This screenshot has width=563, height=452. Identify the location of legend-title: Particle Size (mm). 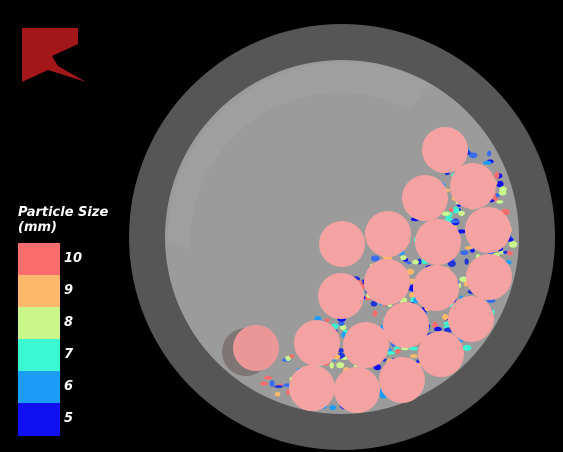
(73, 220).